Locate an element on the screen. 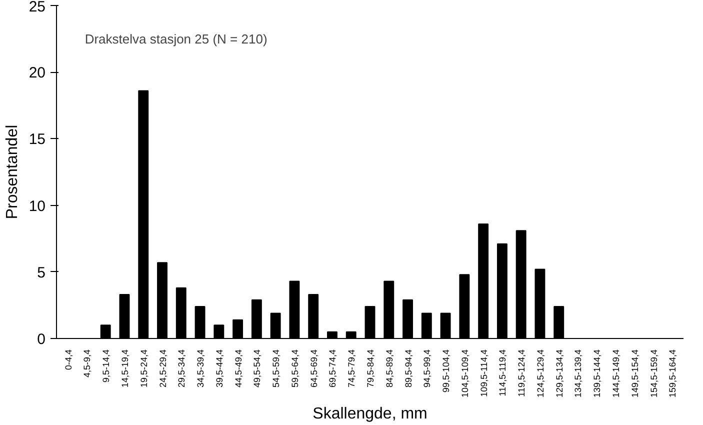  x-tick-label: 24,5-29,4 is located at coordinates (163, 369).